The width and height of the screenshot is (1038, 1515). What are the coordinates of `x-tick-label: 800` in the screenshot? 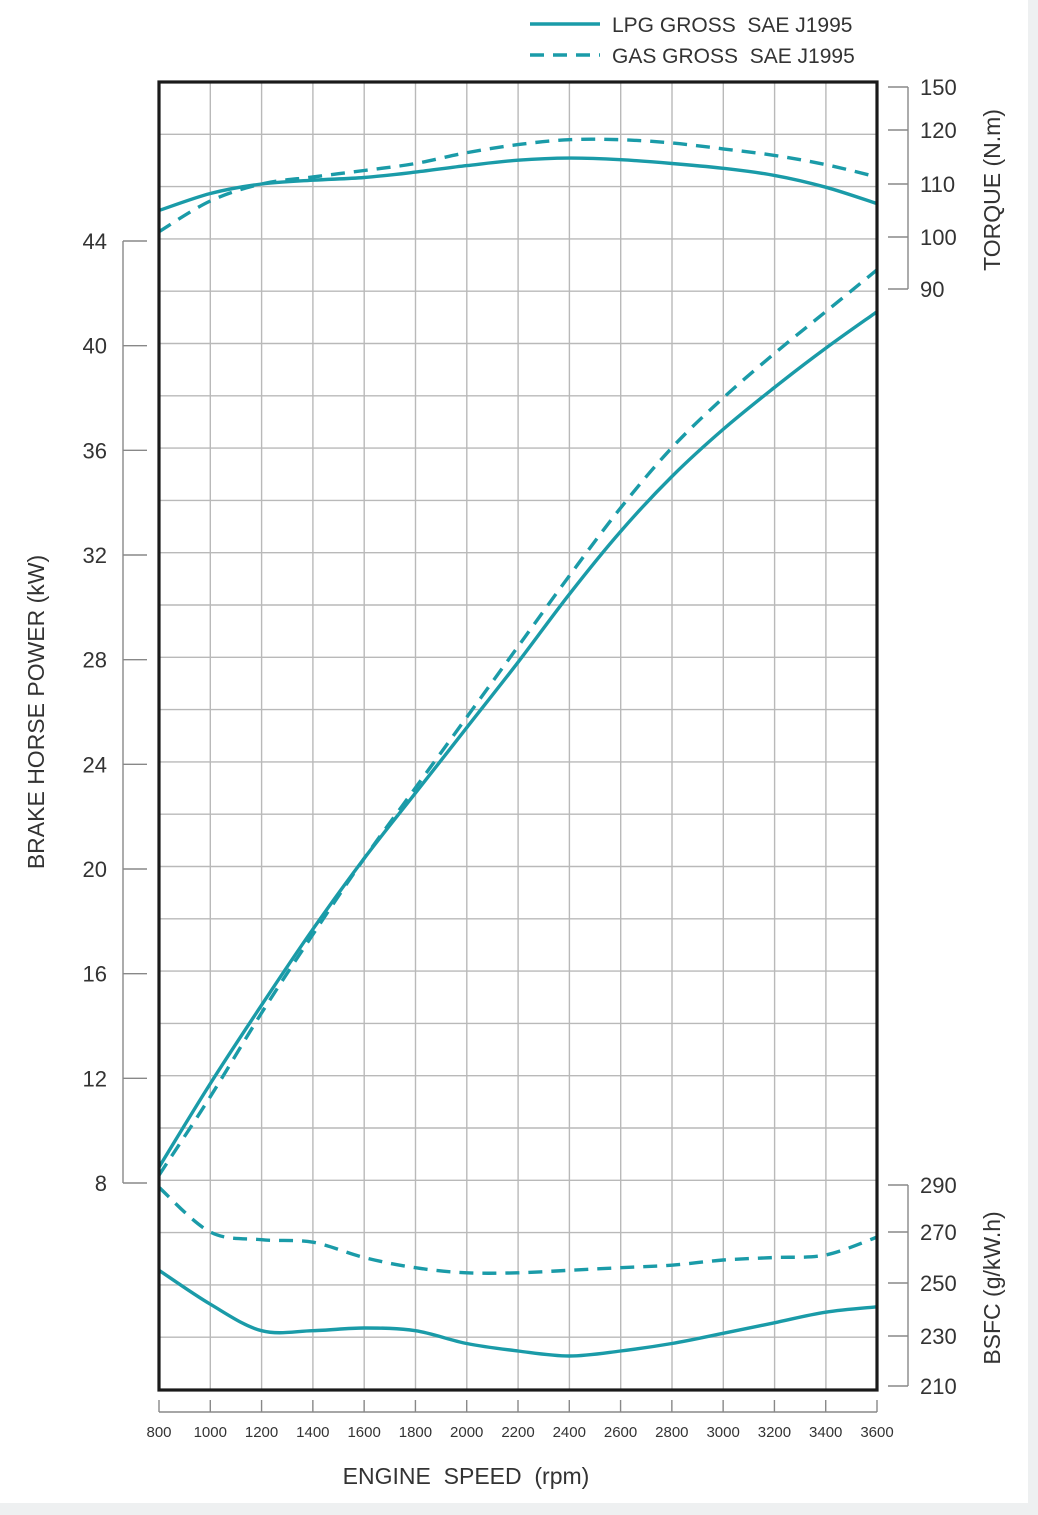 It's located at (158, 1432).